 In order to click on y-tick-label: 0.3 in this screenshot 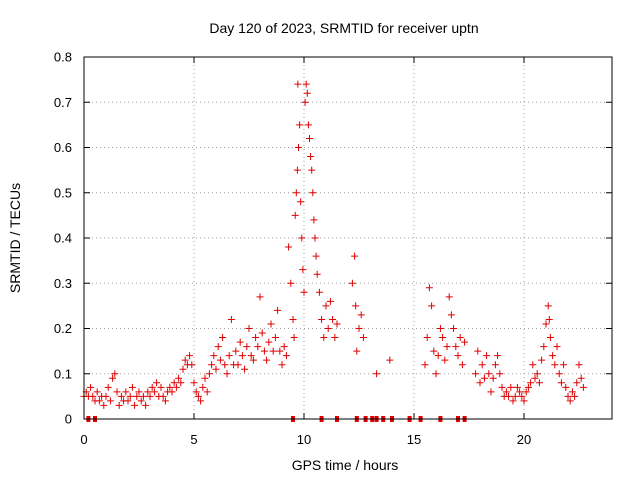, I will do `click(63, 283)`.